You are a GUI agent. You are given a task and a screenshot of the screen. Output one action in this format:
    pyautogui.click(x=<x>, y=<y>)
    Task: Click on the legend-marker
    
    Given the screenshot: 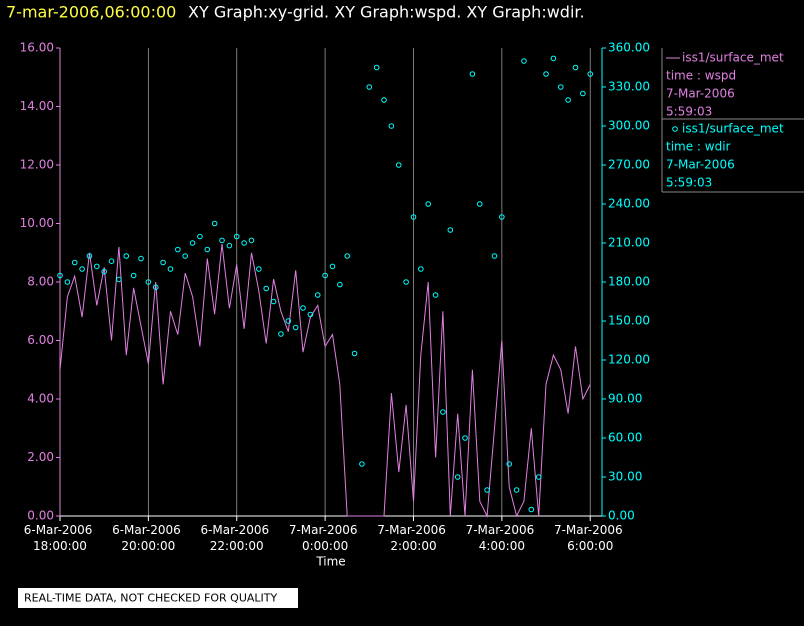 What is the action you would take?
    pyautogui.click(x=675, y=129)
    